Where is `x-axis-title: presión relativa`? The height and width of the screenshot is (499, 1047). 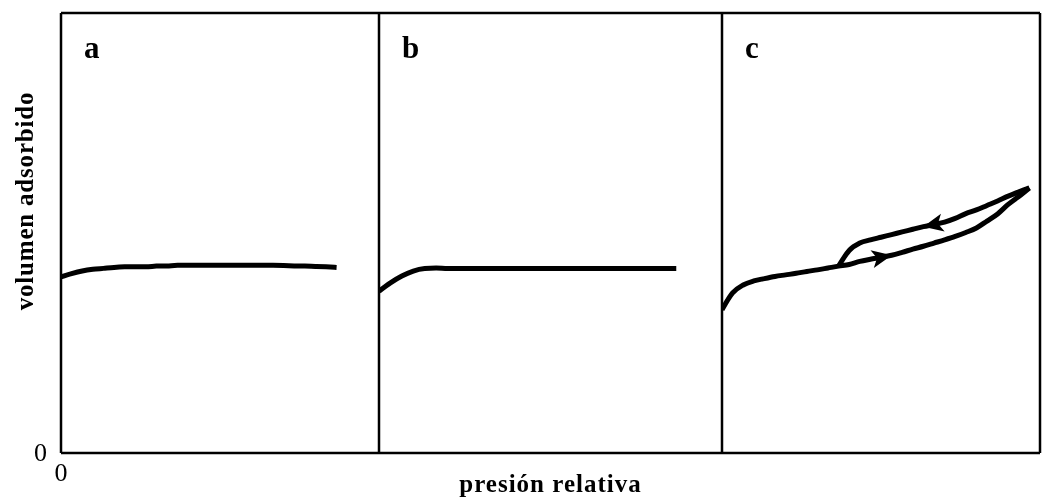
x-axis-title: presión relativa is located at coordinates (550, 483).